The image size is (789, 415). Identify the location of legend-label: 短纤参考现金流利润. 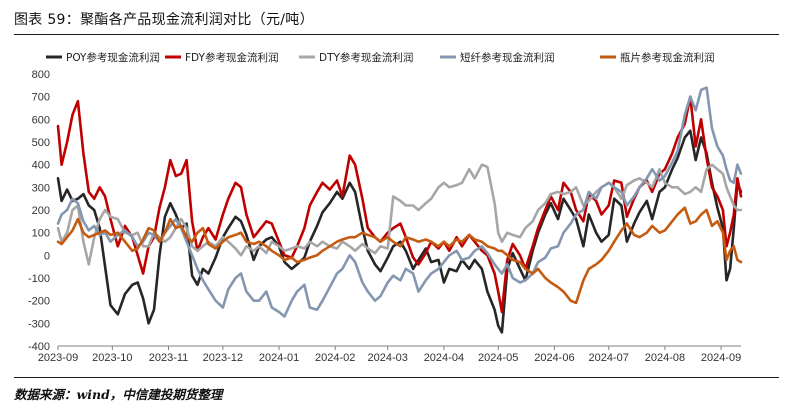
(507, 57).